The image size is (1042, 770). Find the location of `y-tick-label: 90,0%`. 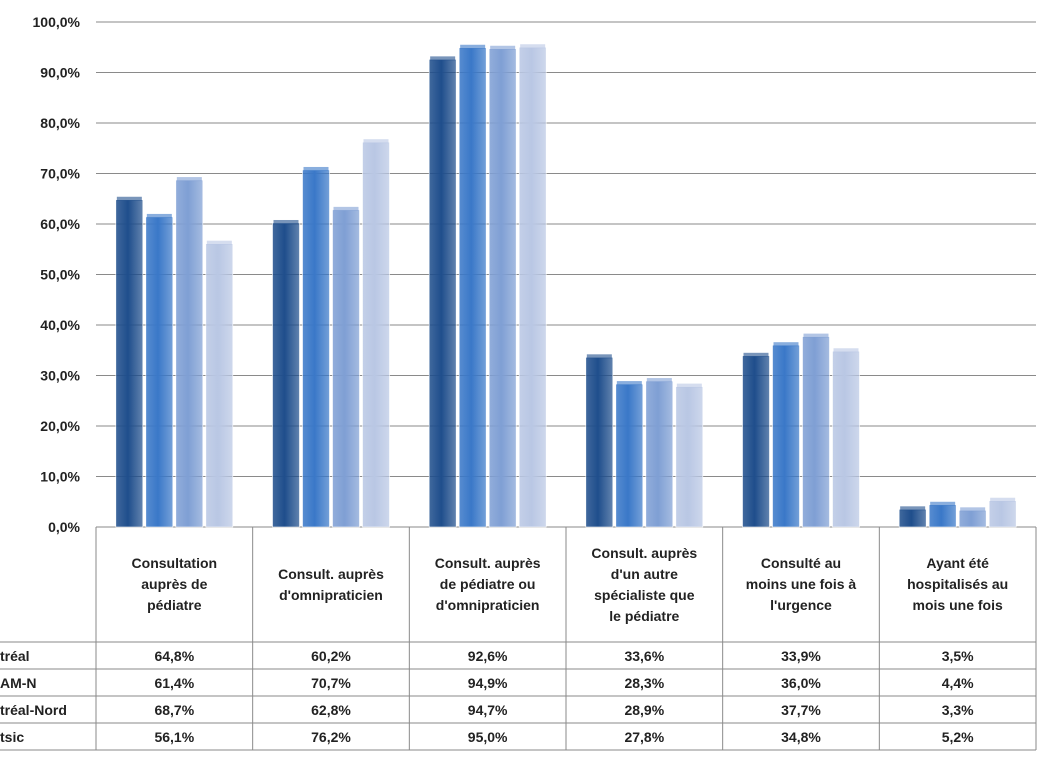

y-tick-label: 90,0% is located at coordinates (60, 73).